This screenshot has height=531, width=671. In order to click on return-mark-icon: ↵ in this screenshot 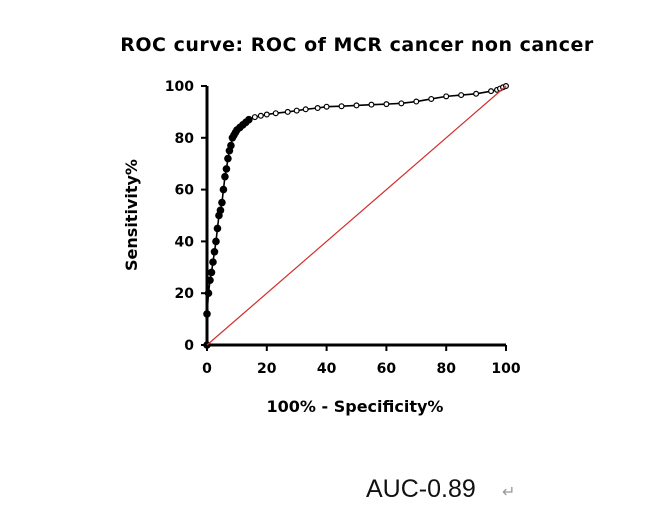, I will do `click(508, 492)`.